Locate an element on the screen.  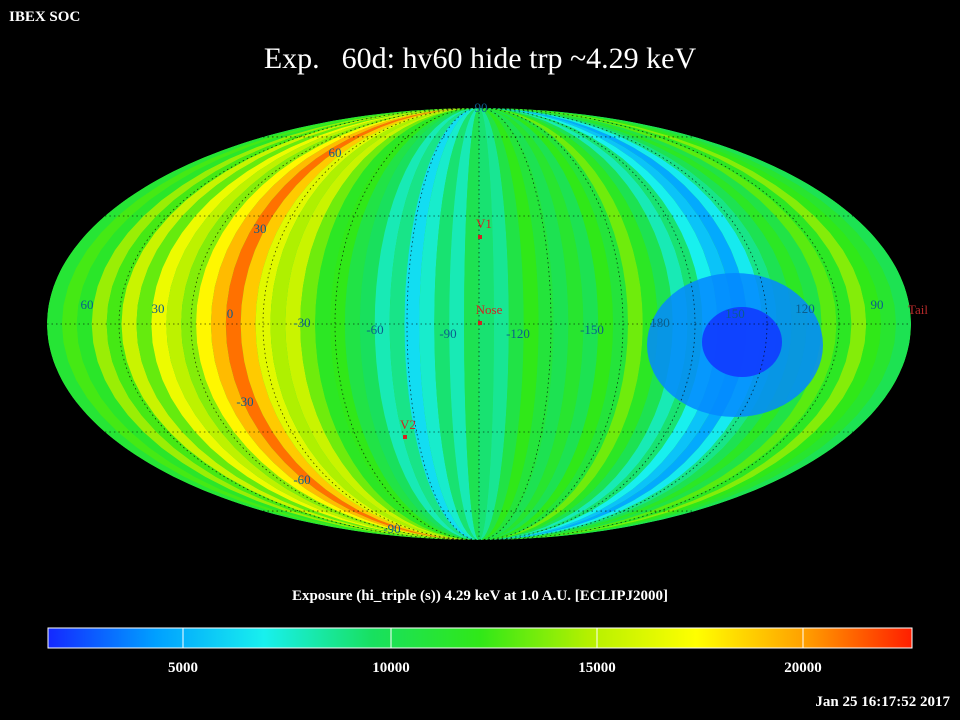
latitude-label: -30 is located at coordinates (244, 401).